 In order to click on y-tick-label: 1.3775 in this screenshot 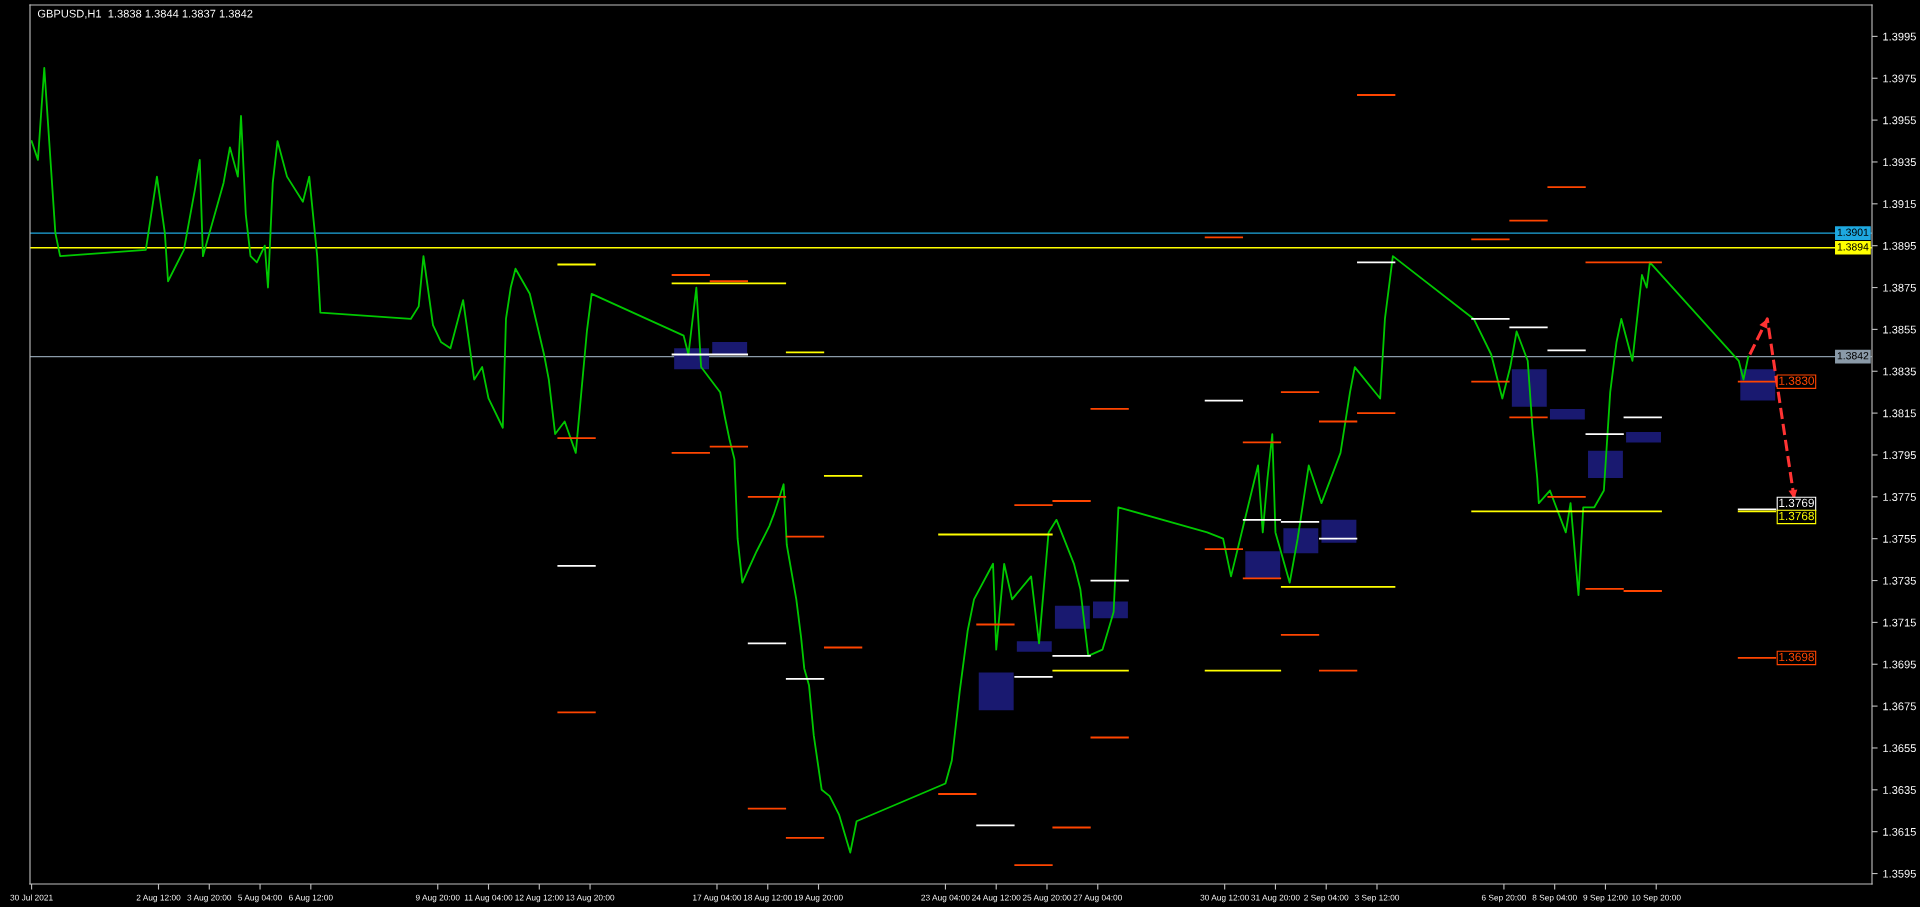, I will do `click(1899, 497)`.